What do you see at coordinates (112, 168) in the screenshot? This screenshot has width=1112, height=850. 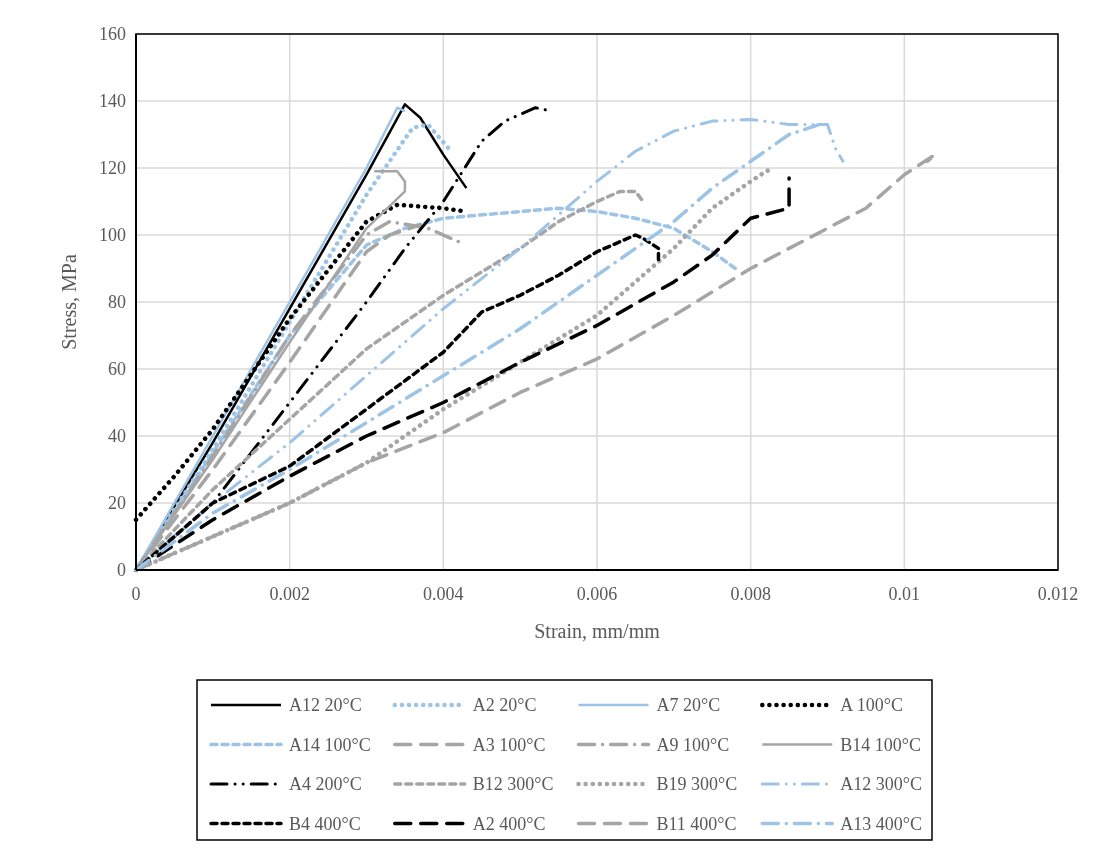 I see `y-tick-label: 120` at bounding box center [112, 168].